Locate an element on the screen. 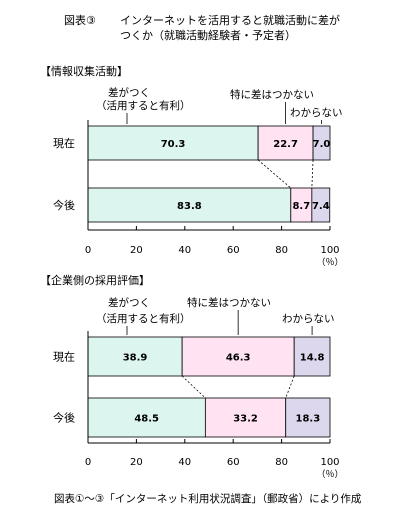  data-label: 7.0 is located at coordinates (322, 144).